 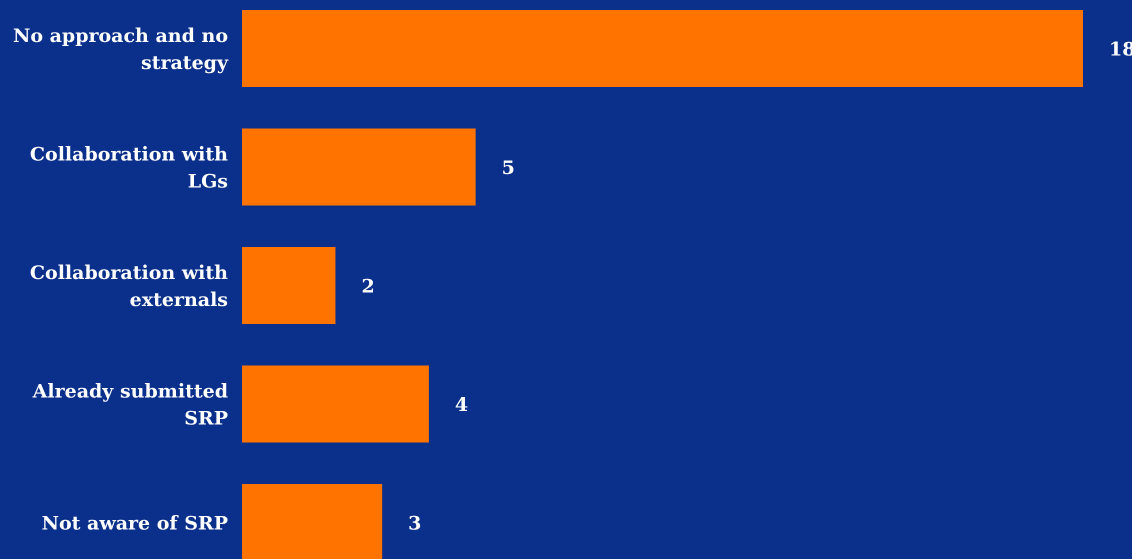 What do you see at coordinates (130, 392) in the screenshot?
I see `category-label-line: Already submitted` at bounding box center [130, 392].